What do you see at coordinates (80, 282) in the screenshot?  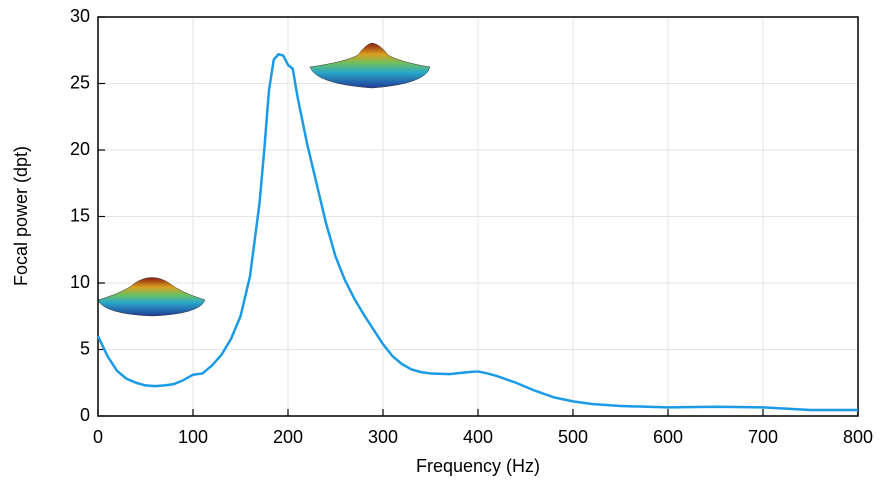 I see `y-tick-label: 10` at bounding box center [80, 282].